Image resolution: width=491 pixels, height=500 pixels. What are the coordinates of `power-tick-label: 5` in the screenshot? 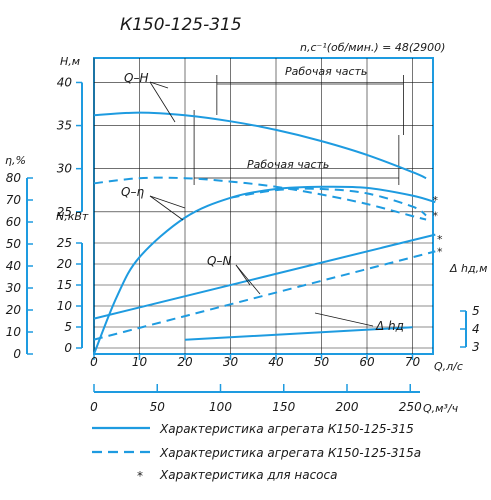 It's located at (68, 327).